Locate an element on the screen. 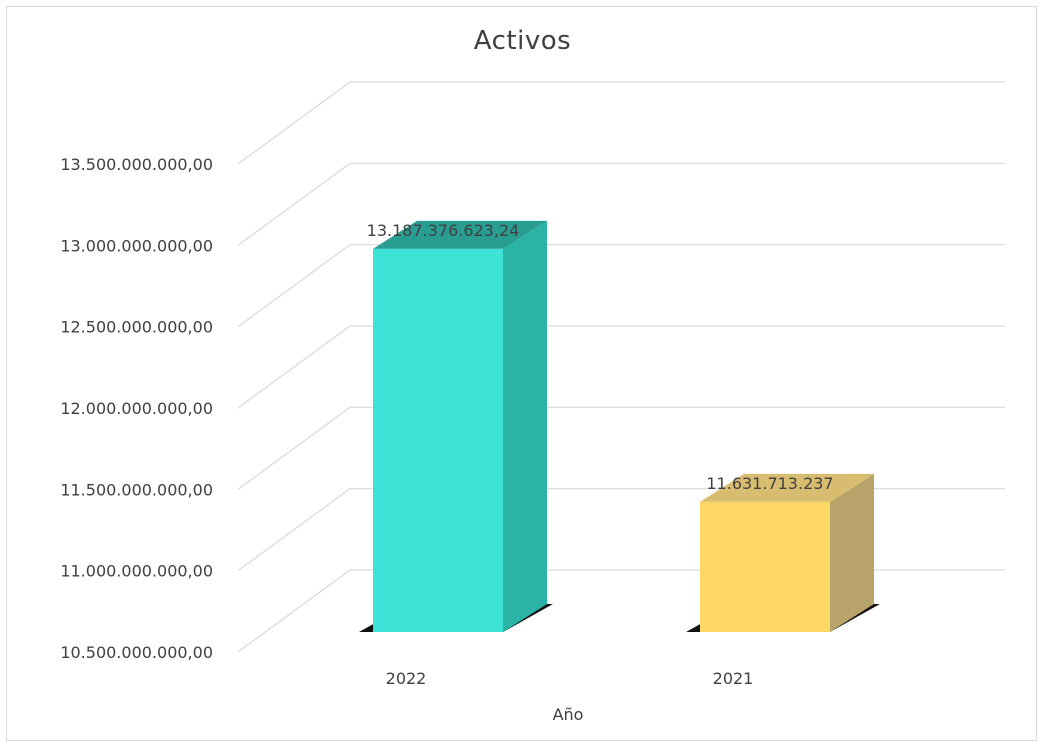 This screenshot has height=749, width=1045. x-axis-title: Año is located at coordinates (568, 714).